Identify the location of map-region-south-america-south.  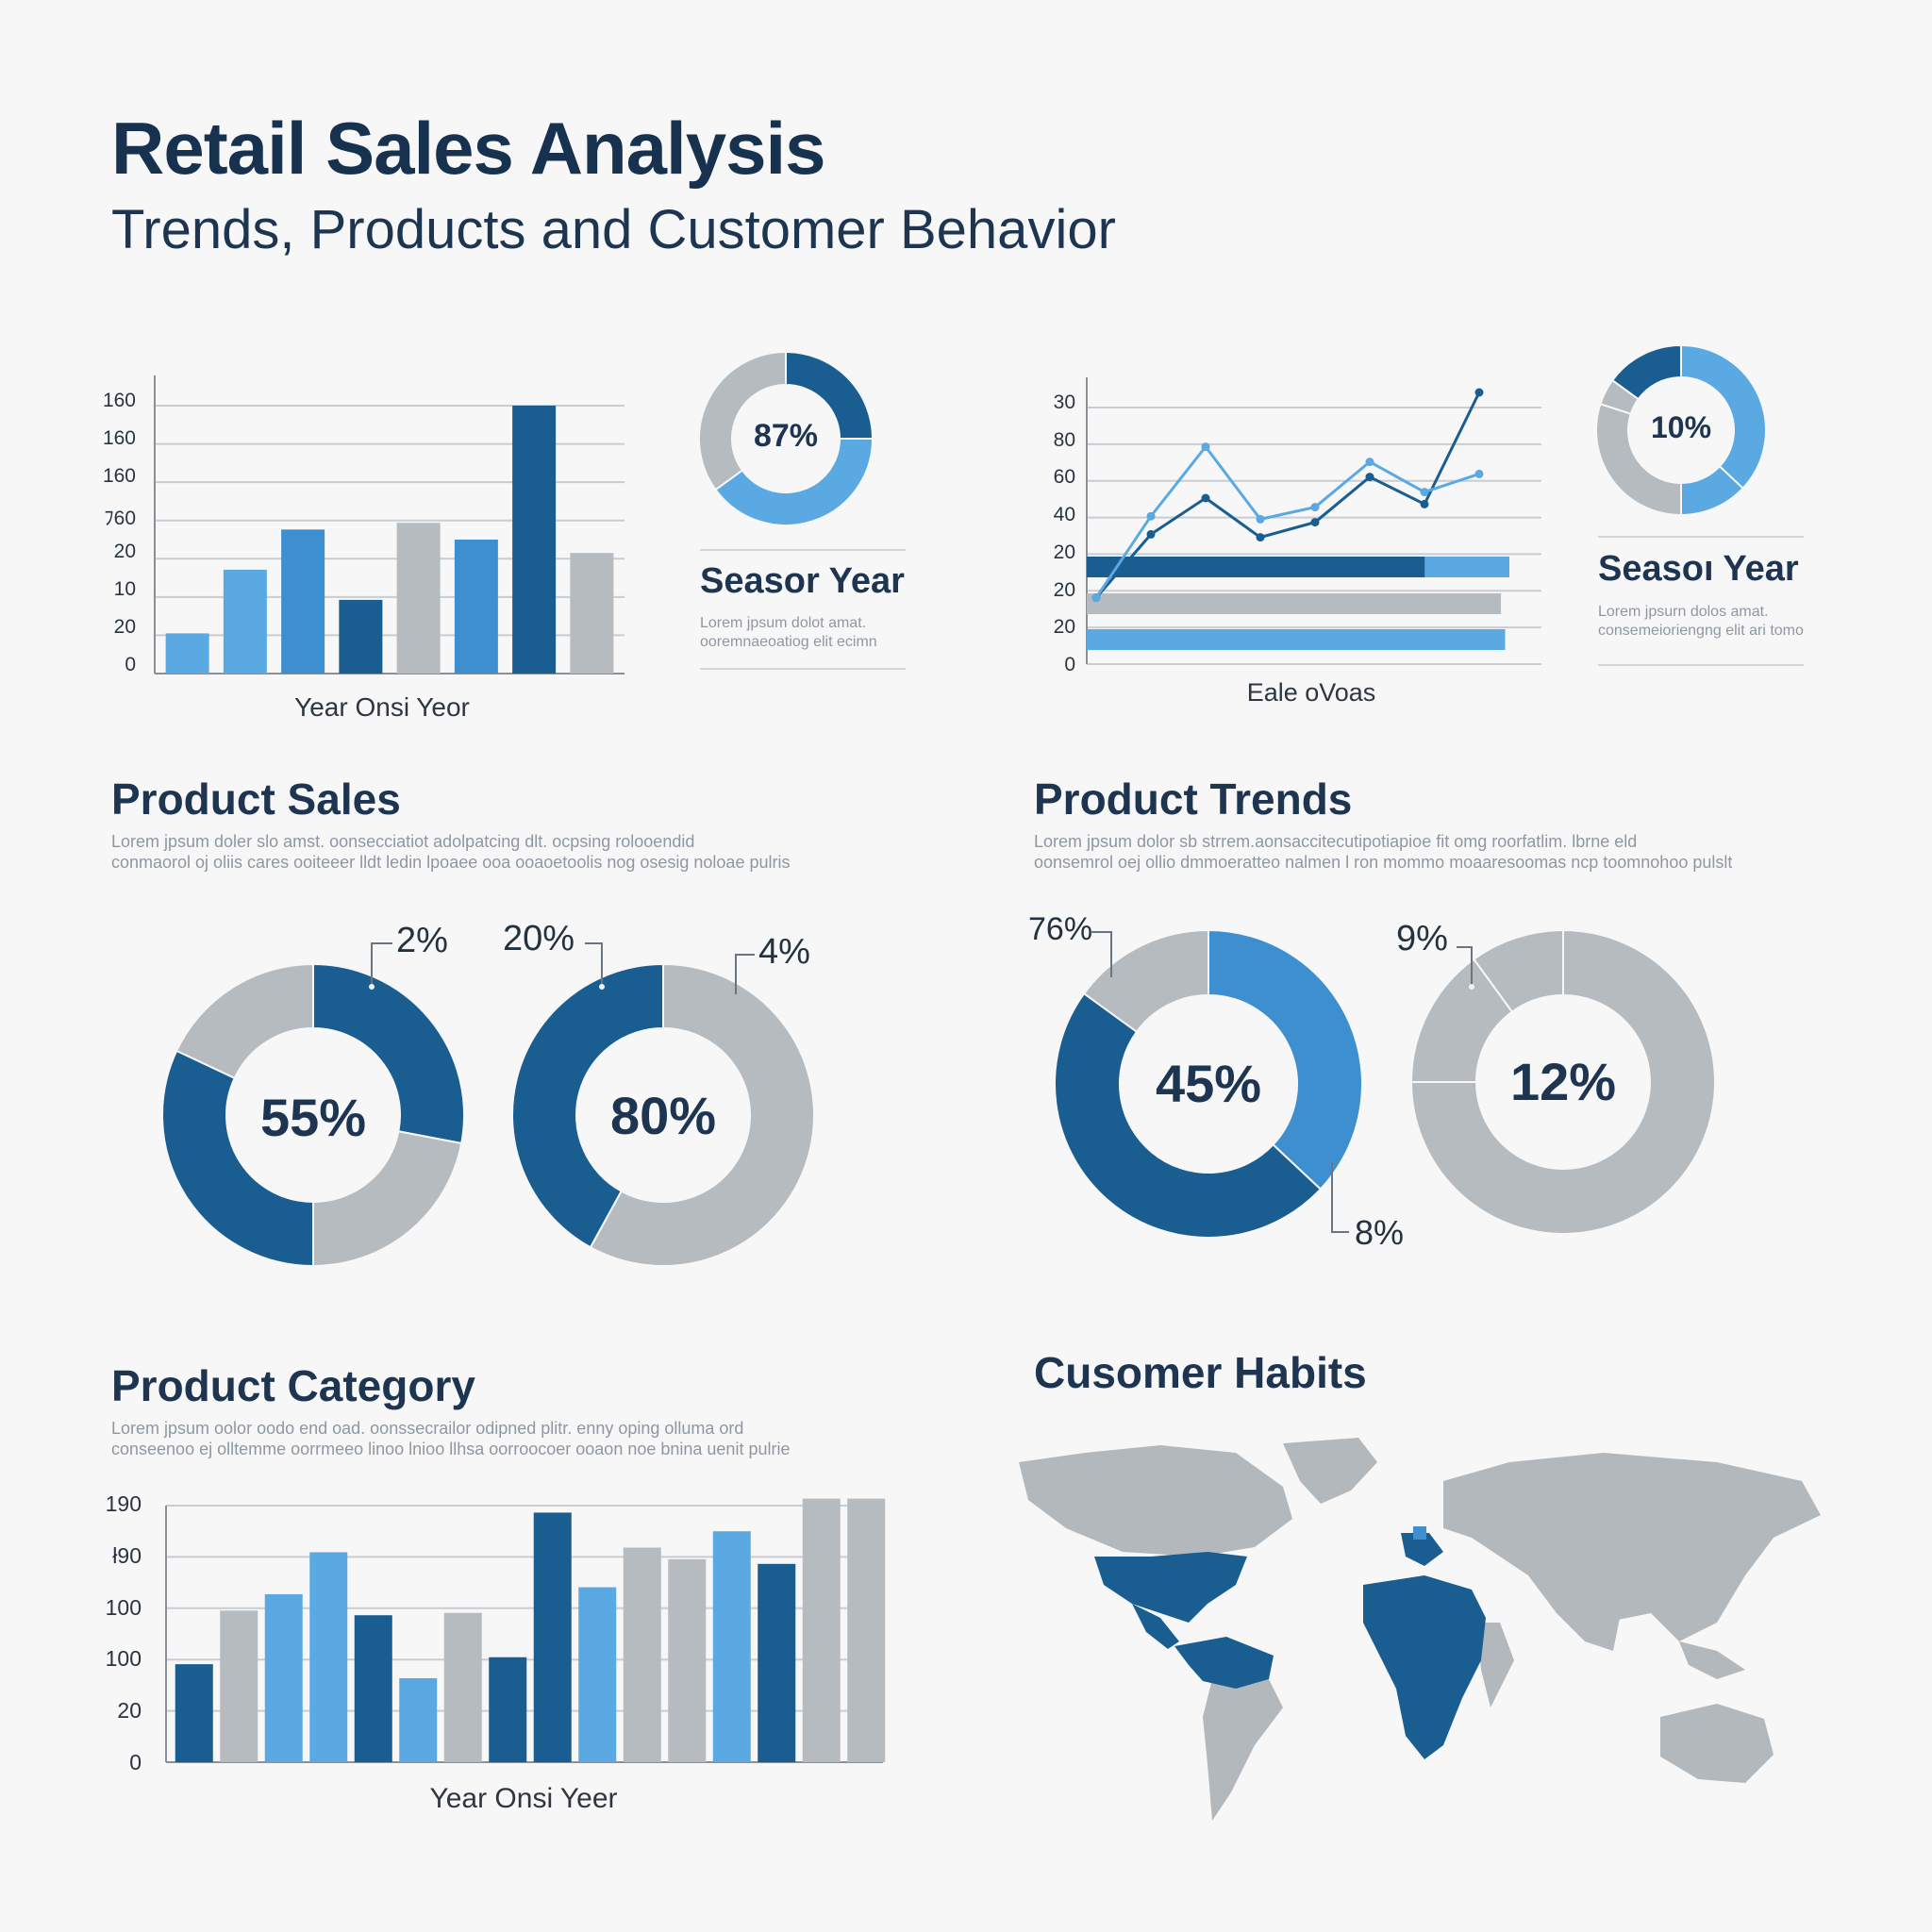
(1243, 1746).